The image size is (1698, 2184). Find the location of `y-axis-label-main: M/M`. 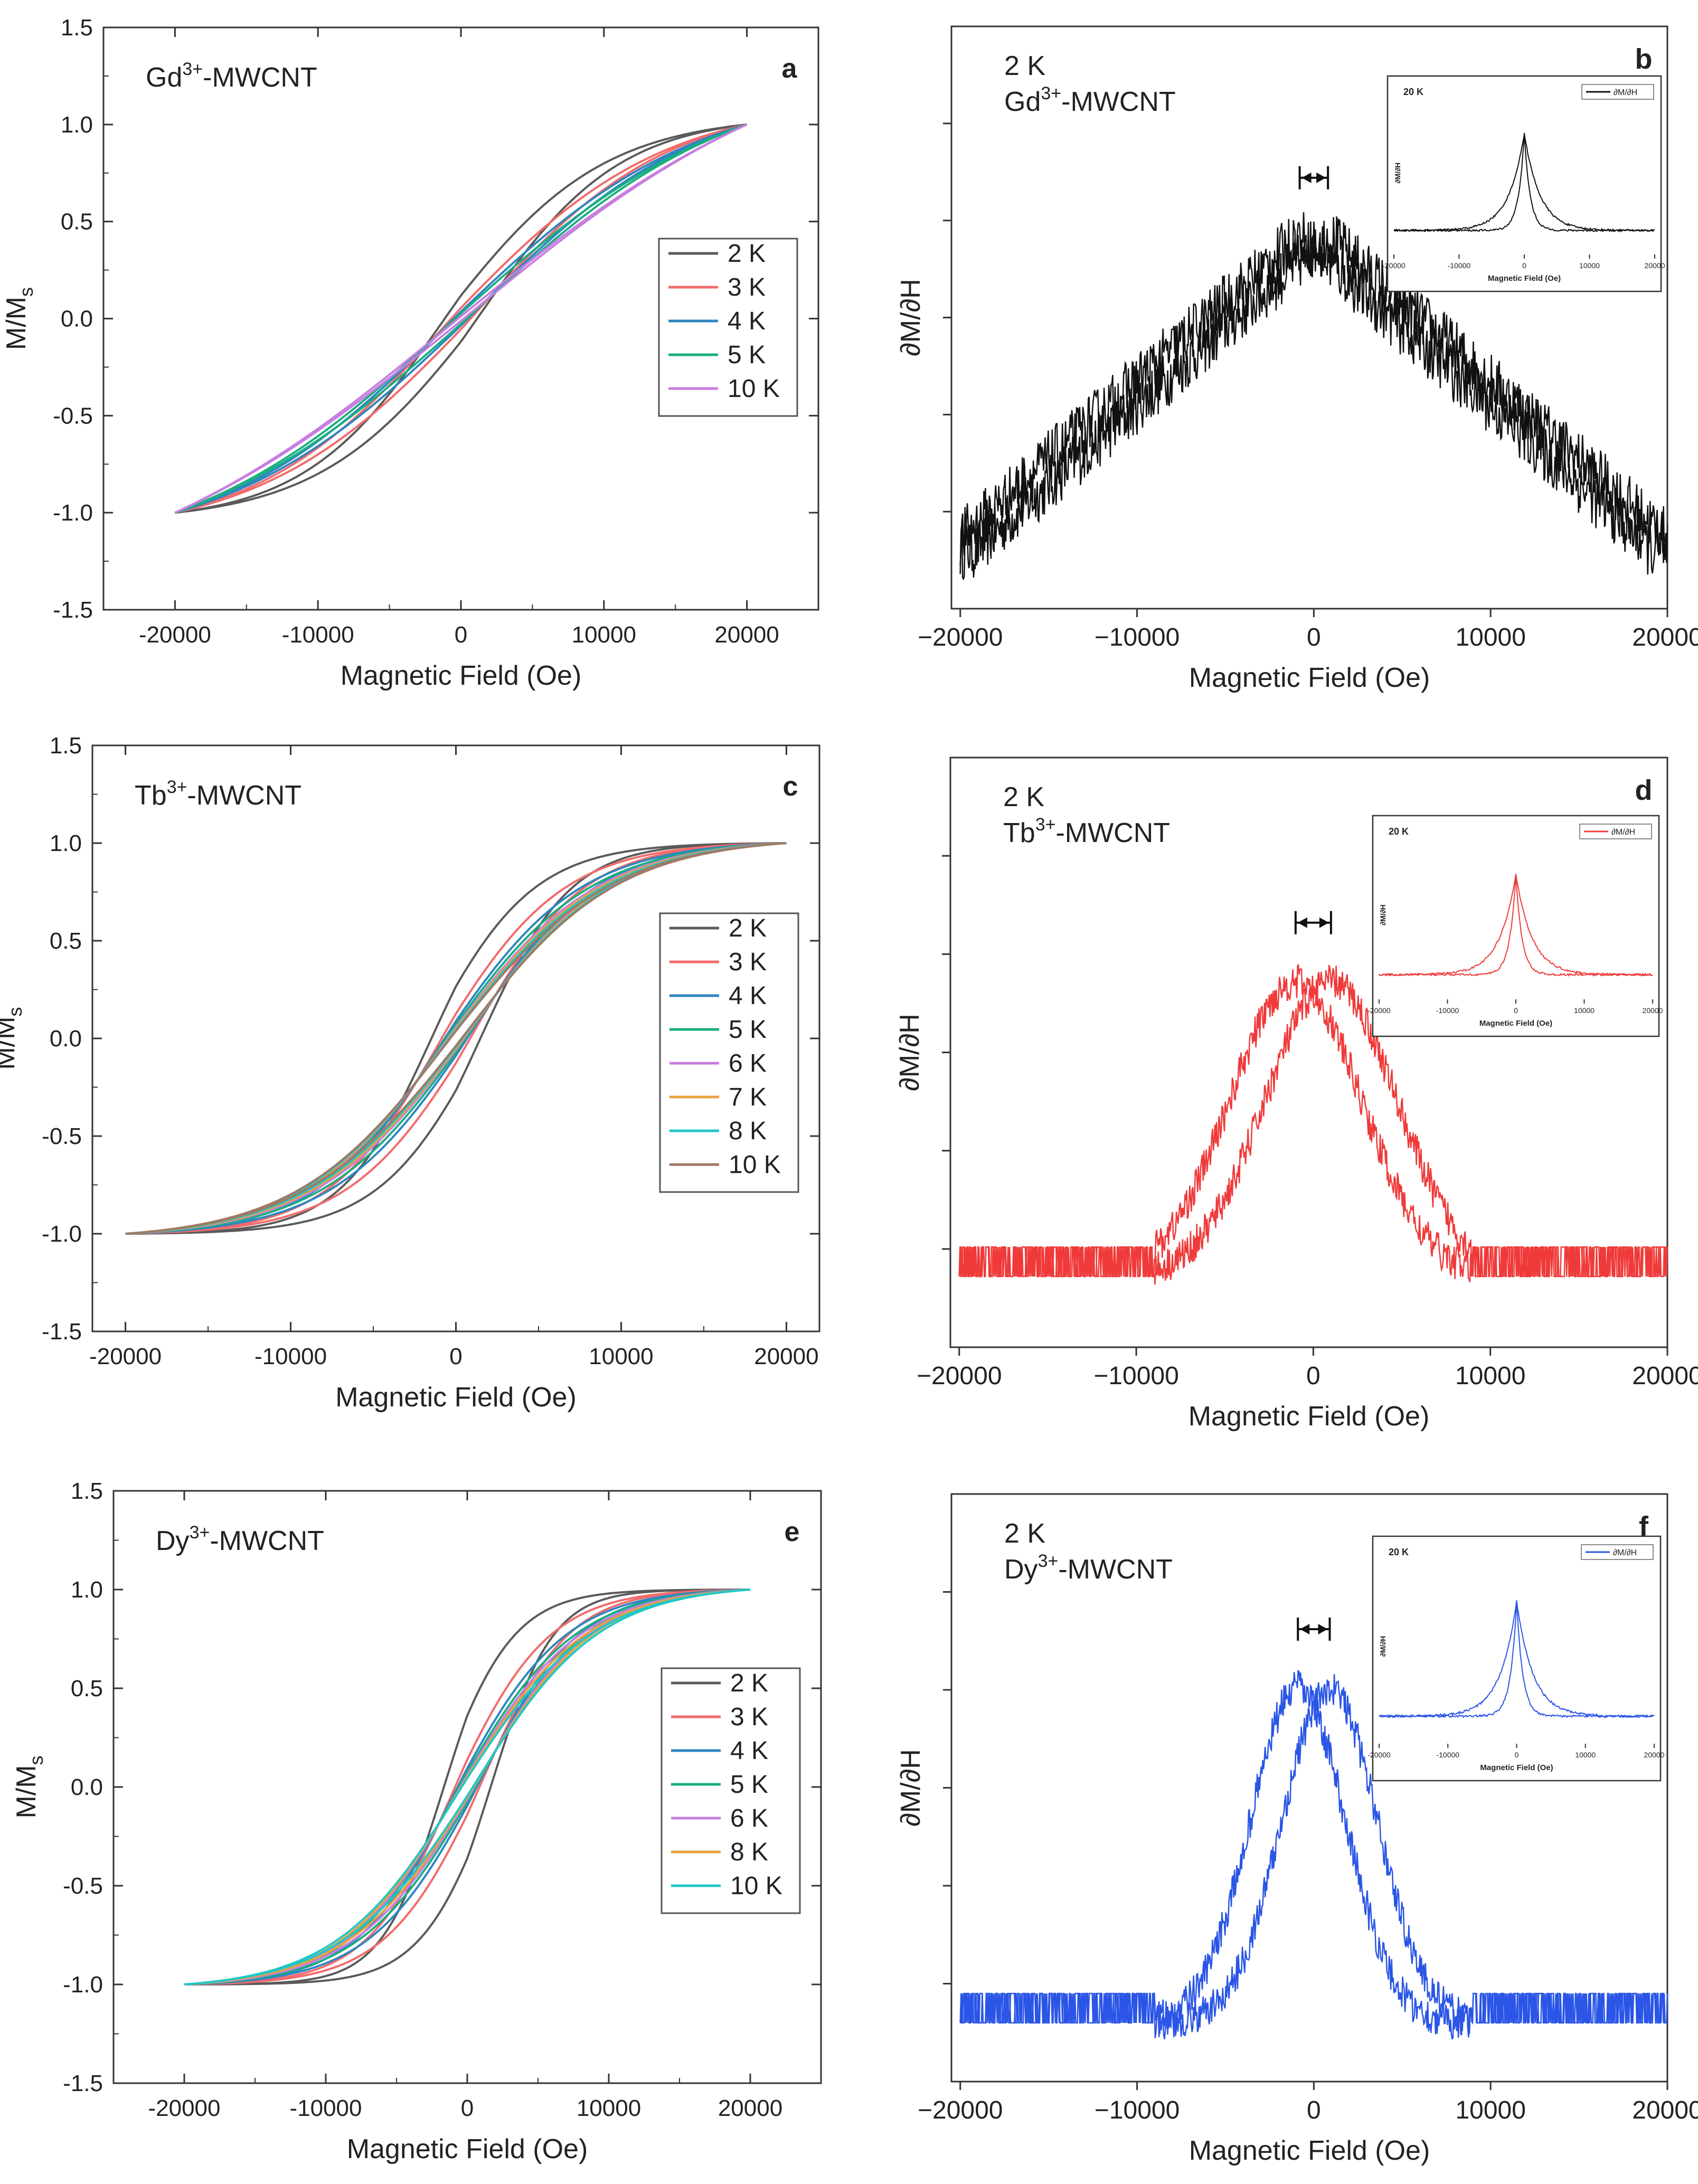

y-axis-label-main: M/M is located at coordinates (10, 1043).